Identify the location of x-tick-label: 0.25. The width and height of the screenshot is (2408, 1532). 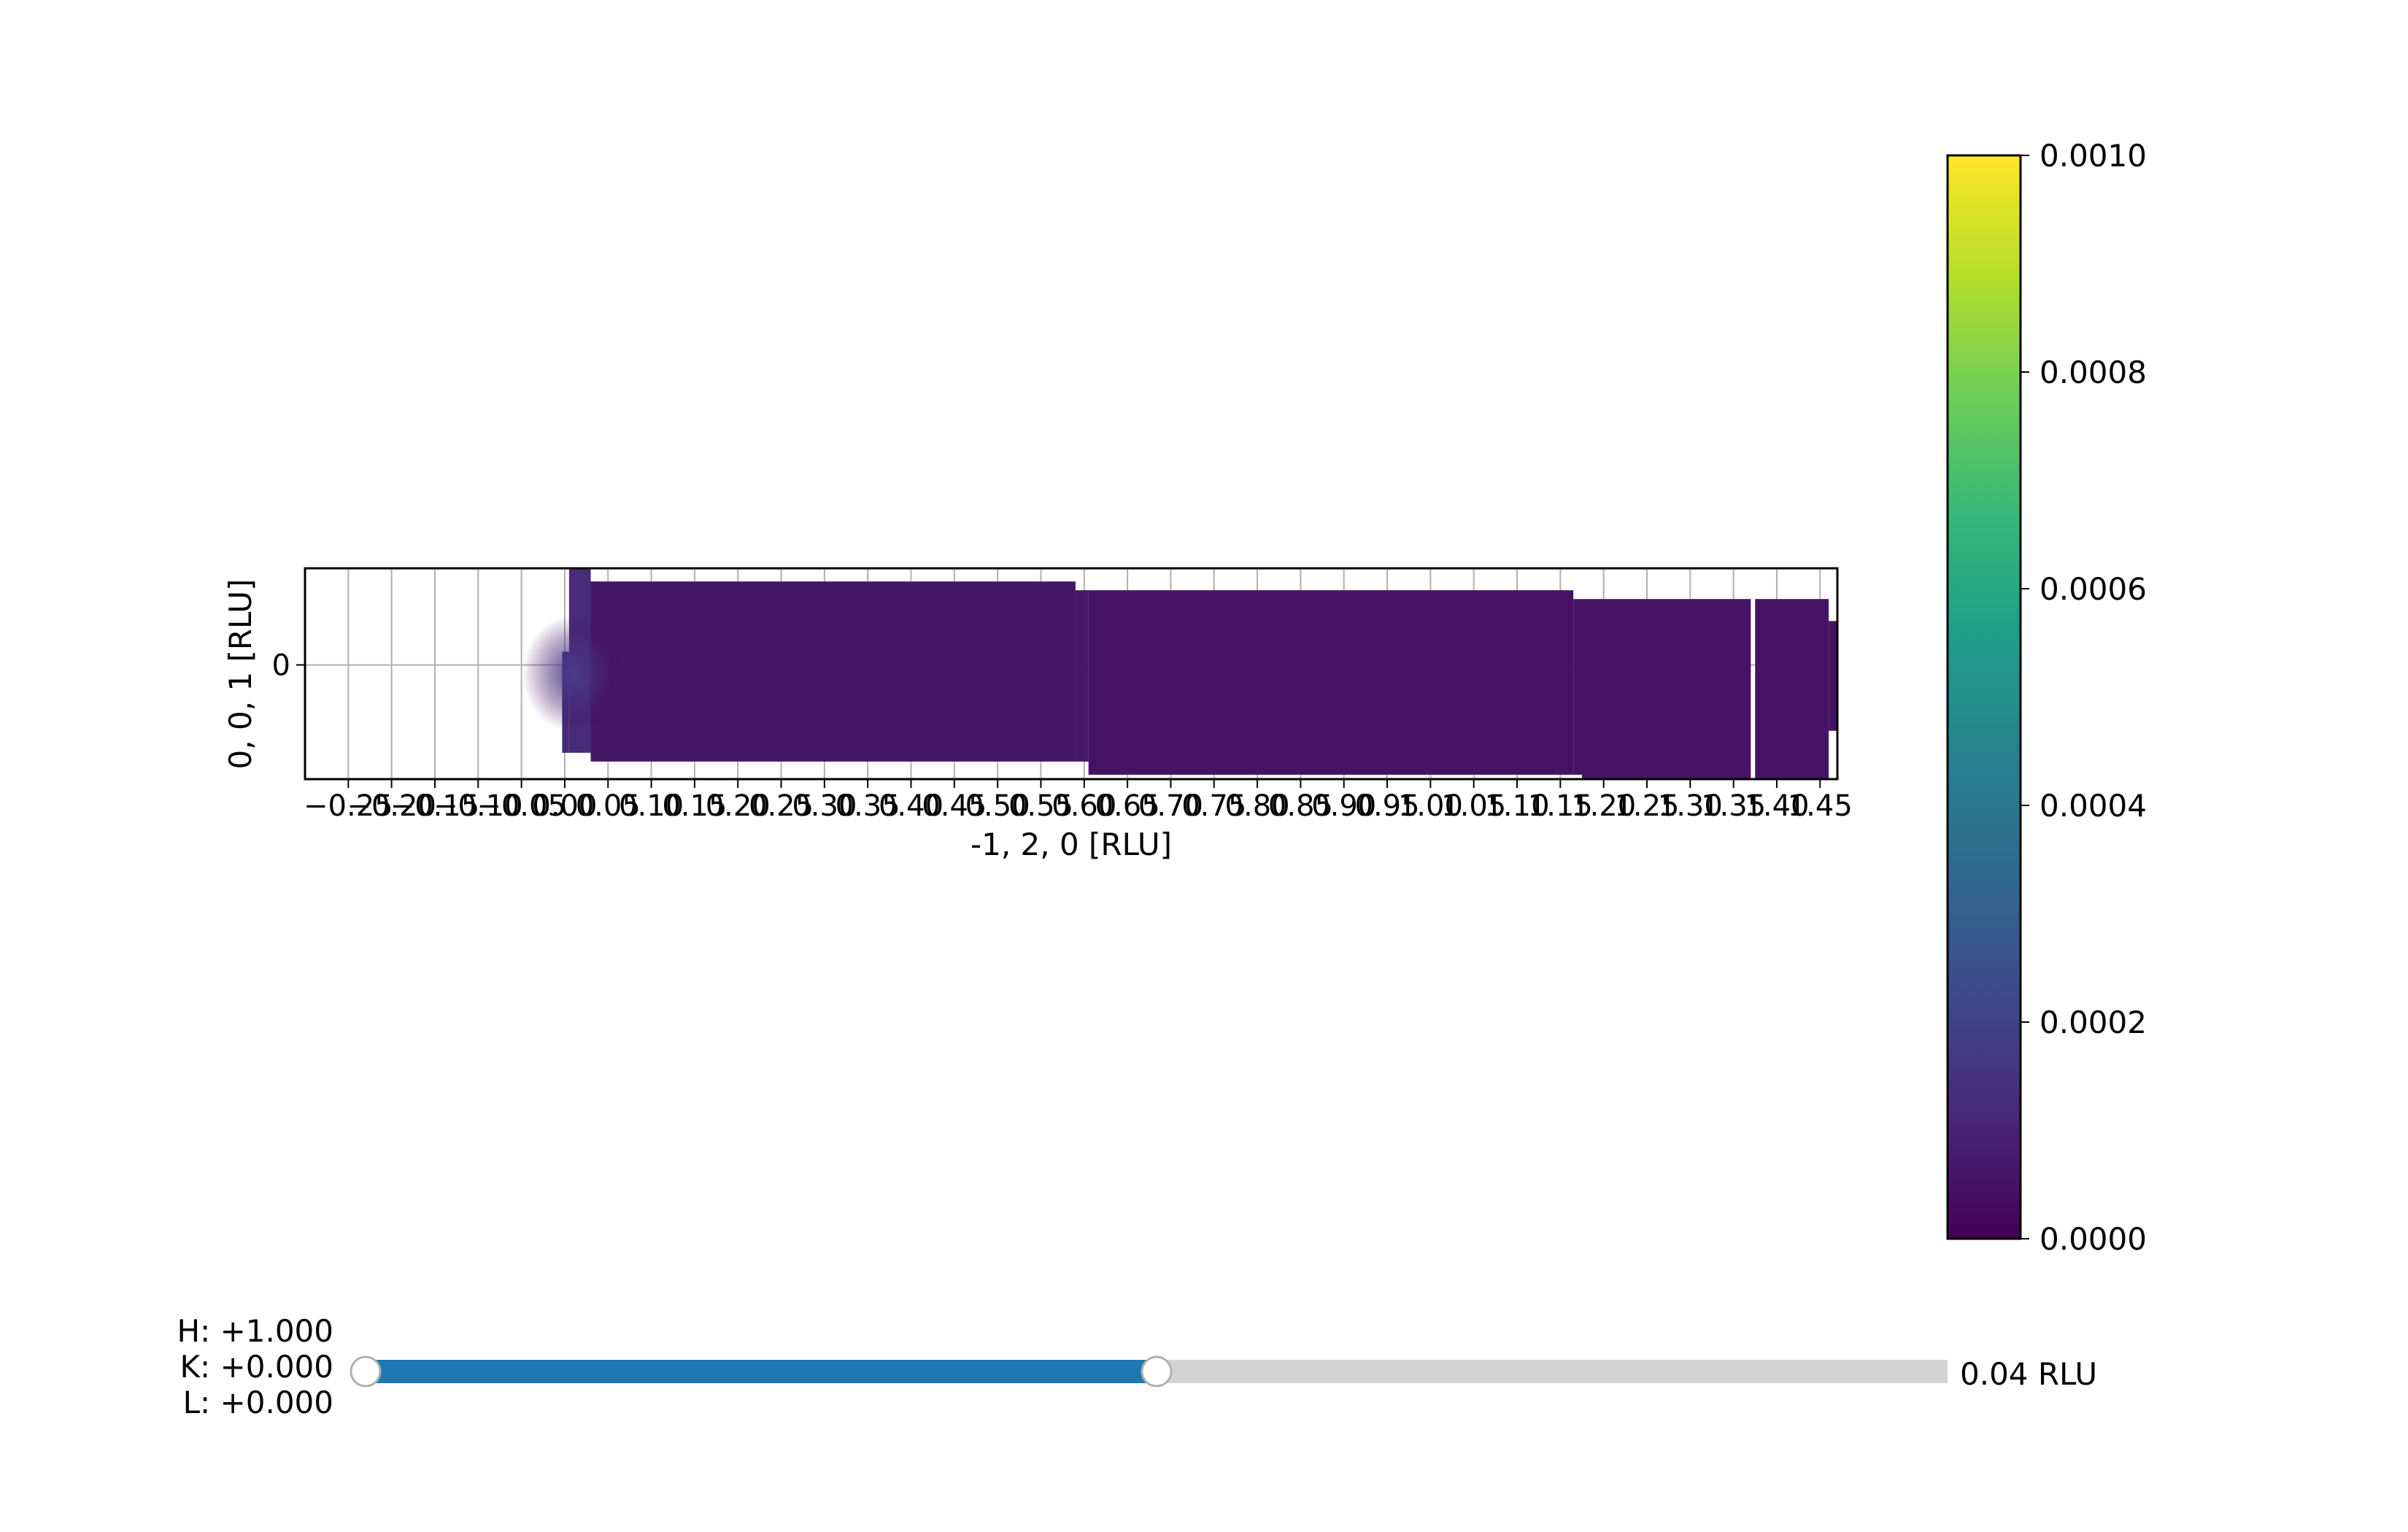
(781, 806).